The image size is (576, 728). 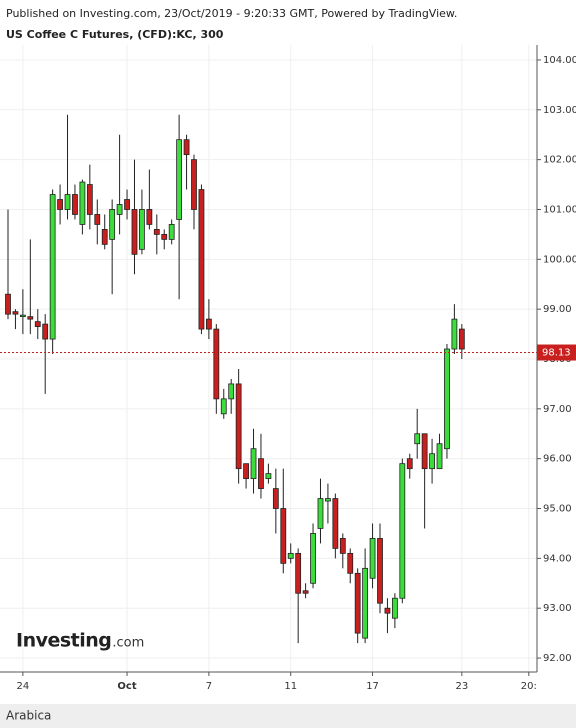 What do you see at coordinates (28, 716) in the screenshot?
I see `footer: Arabica` at bounding box center [28, 716].